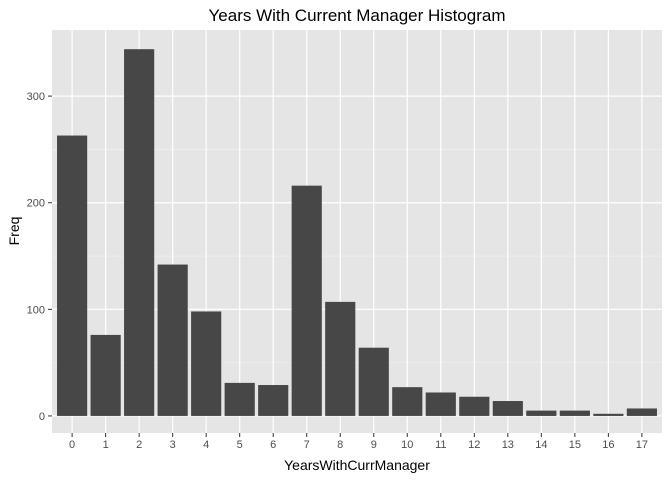 The height and width of the screenshot is (480, 672). I want to click on y-tick-label: 300, so click(36, 97).